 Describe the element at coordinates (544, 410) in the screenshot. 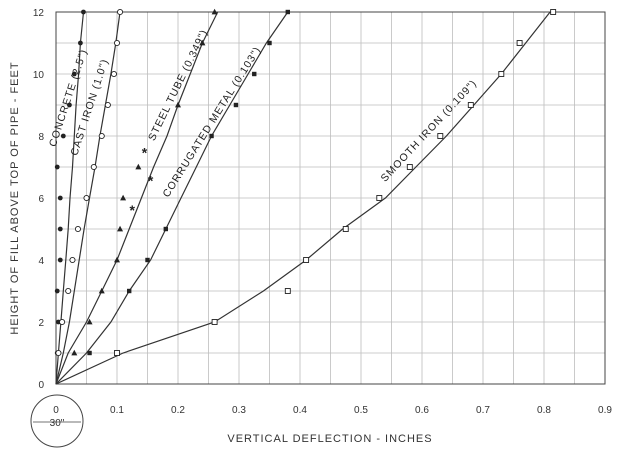

I see `x-tick-label: 0.8` at that location.